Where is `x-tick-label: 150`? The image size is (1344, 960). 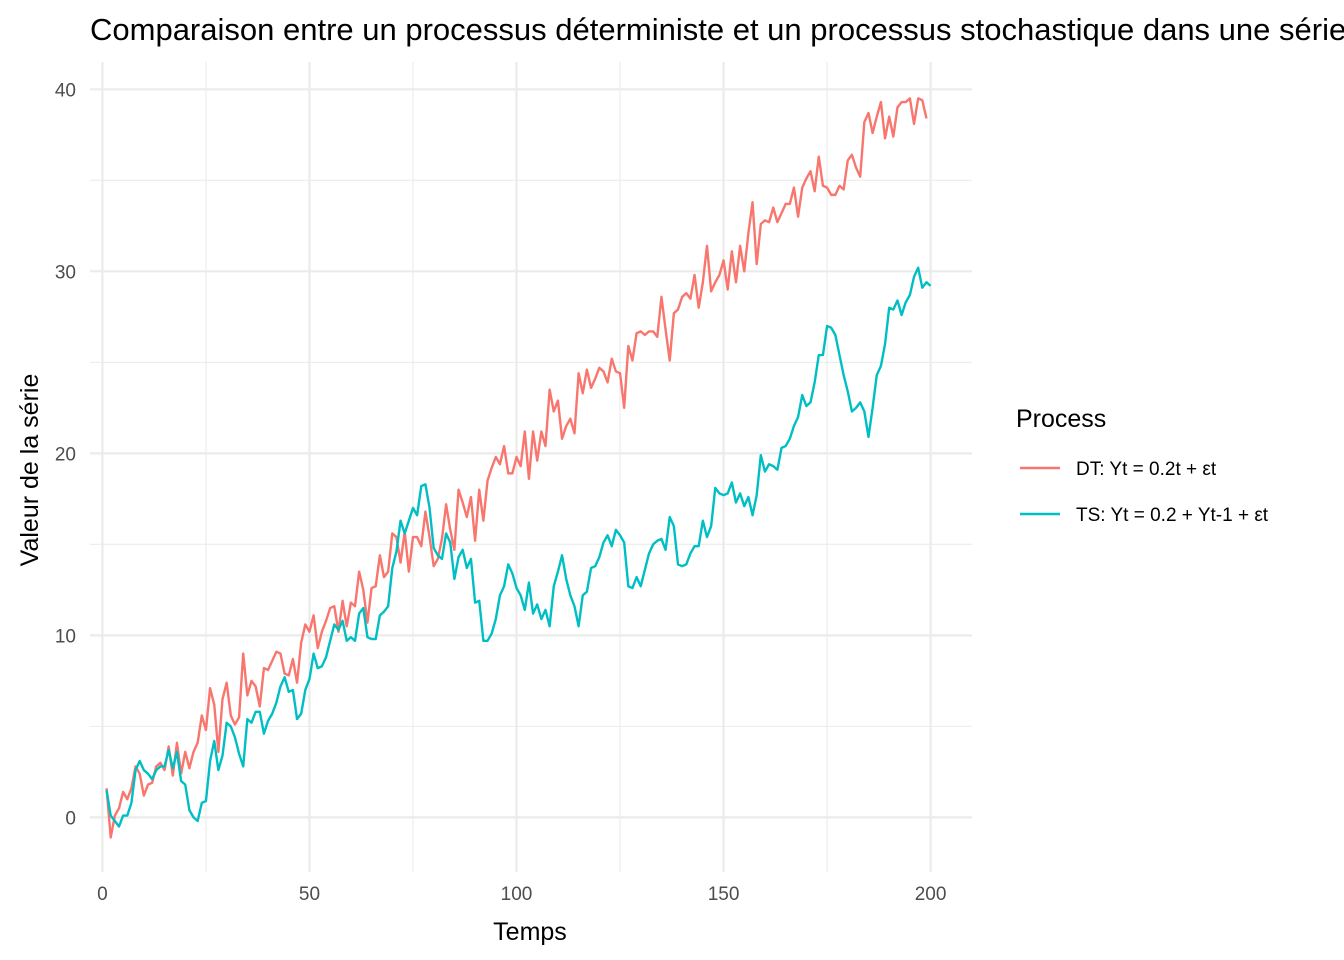
x-tick-label: 150 is located at coordinates (724, 894).